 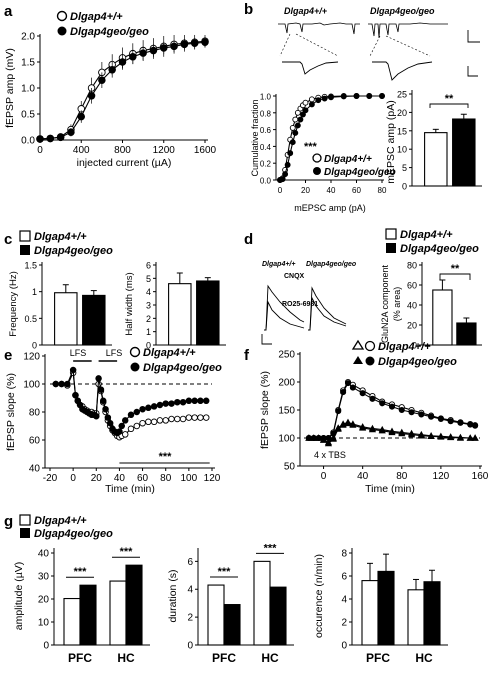 I want to click on panel-e-x-label: Time (min), so click(x=130, y=489).